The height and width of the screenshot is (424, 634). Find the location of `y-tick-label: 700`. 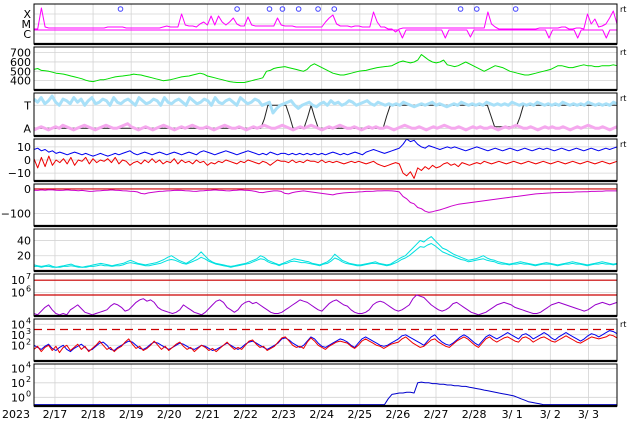

y-tick-label: 700 is located at coordinates (20, 53).